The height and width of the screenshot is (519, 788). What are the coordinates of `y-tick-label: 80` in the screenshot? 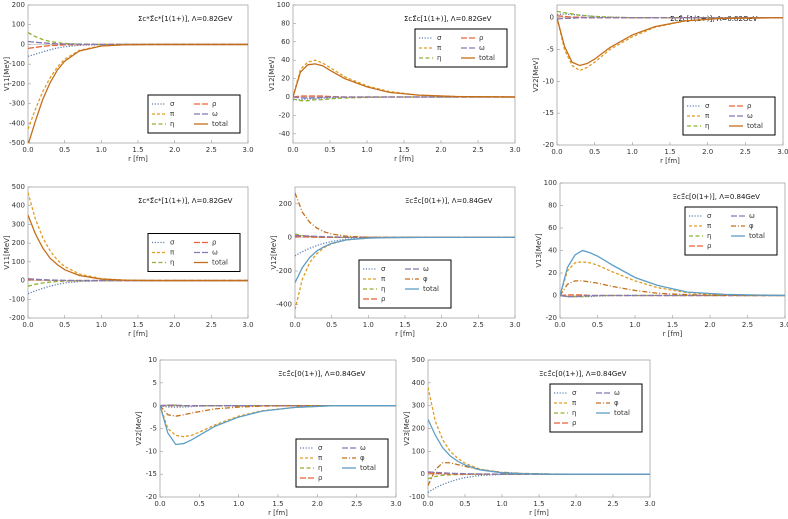 It's located at (285, 23).